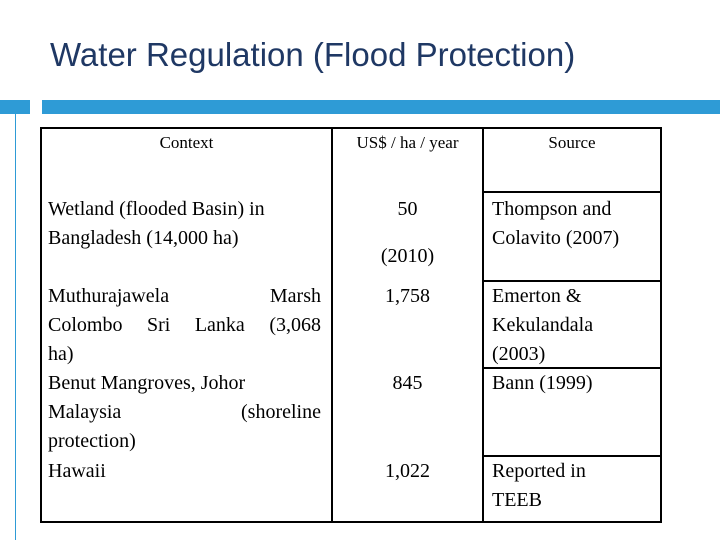 The image size is (720, 540). Describe the element at coordinates (332, 325) in the screenshot. I see `table-divider-context` at that location.